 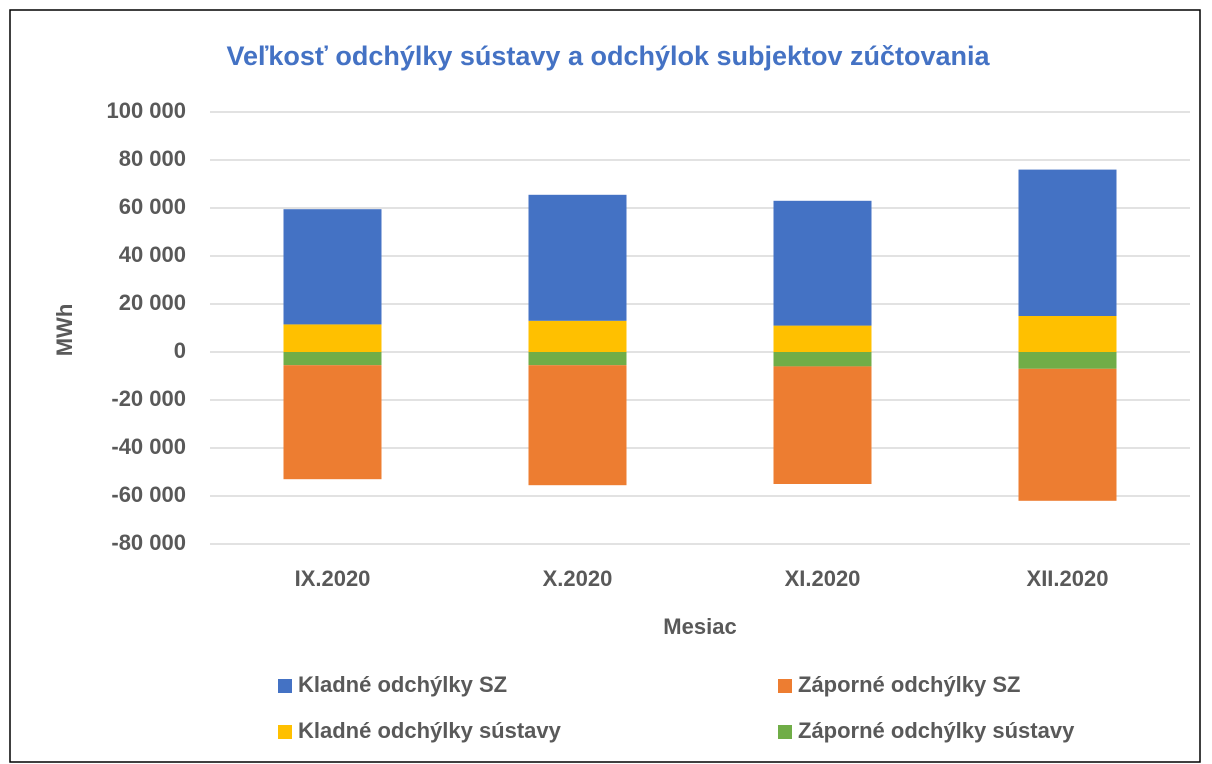 What do you see at coordinates (152, 302) in the screenshot?
I see `y-tick-label: 20 000` at bounding box center [152, 302].